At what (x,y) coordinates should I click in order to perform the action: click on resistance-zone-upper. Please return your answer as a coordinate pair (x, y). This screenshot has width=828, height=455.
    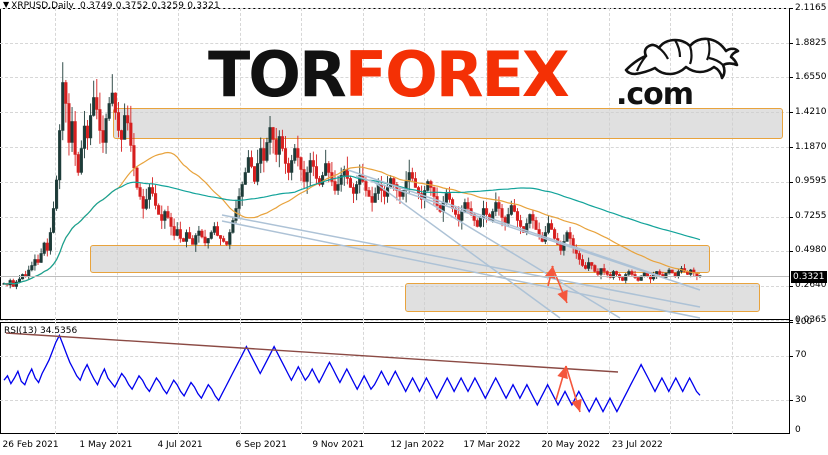
    Looking at the image, I should click on (448, 123).